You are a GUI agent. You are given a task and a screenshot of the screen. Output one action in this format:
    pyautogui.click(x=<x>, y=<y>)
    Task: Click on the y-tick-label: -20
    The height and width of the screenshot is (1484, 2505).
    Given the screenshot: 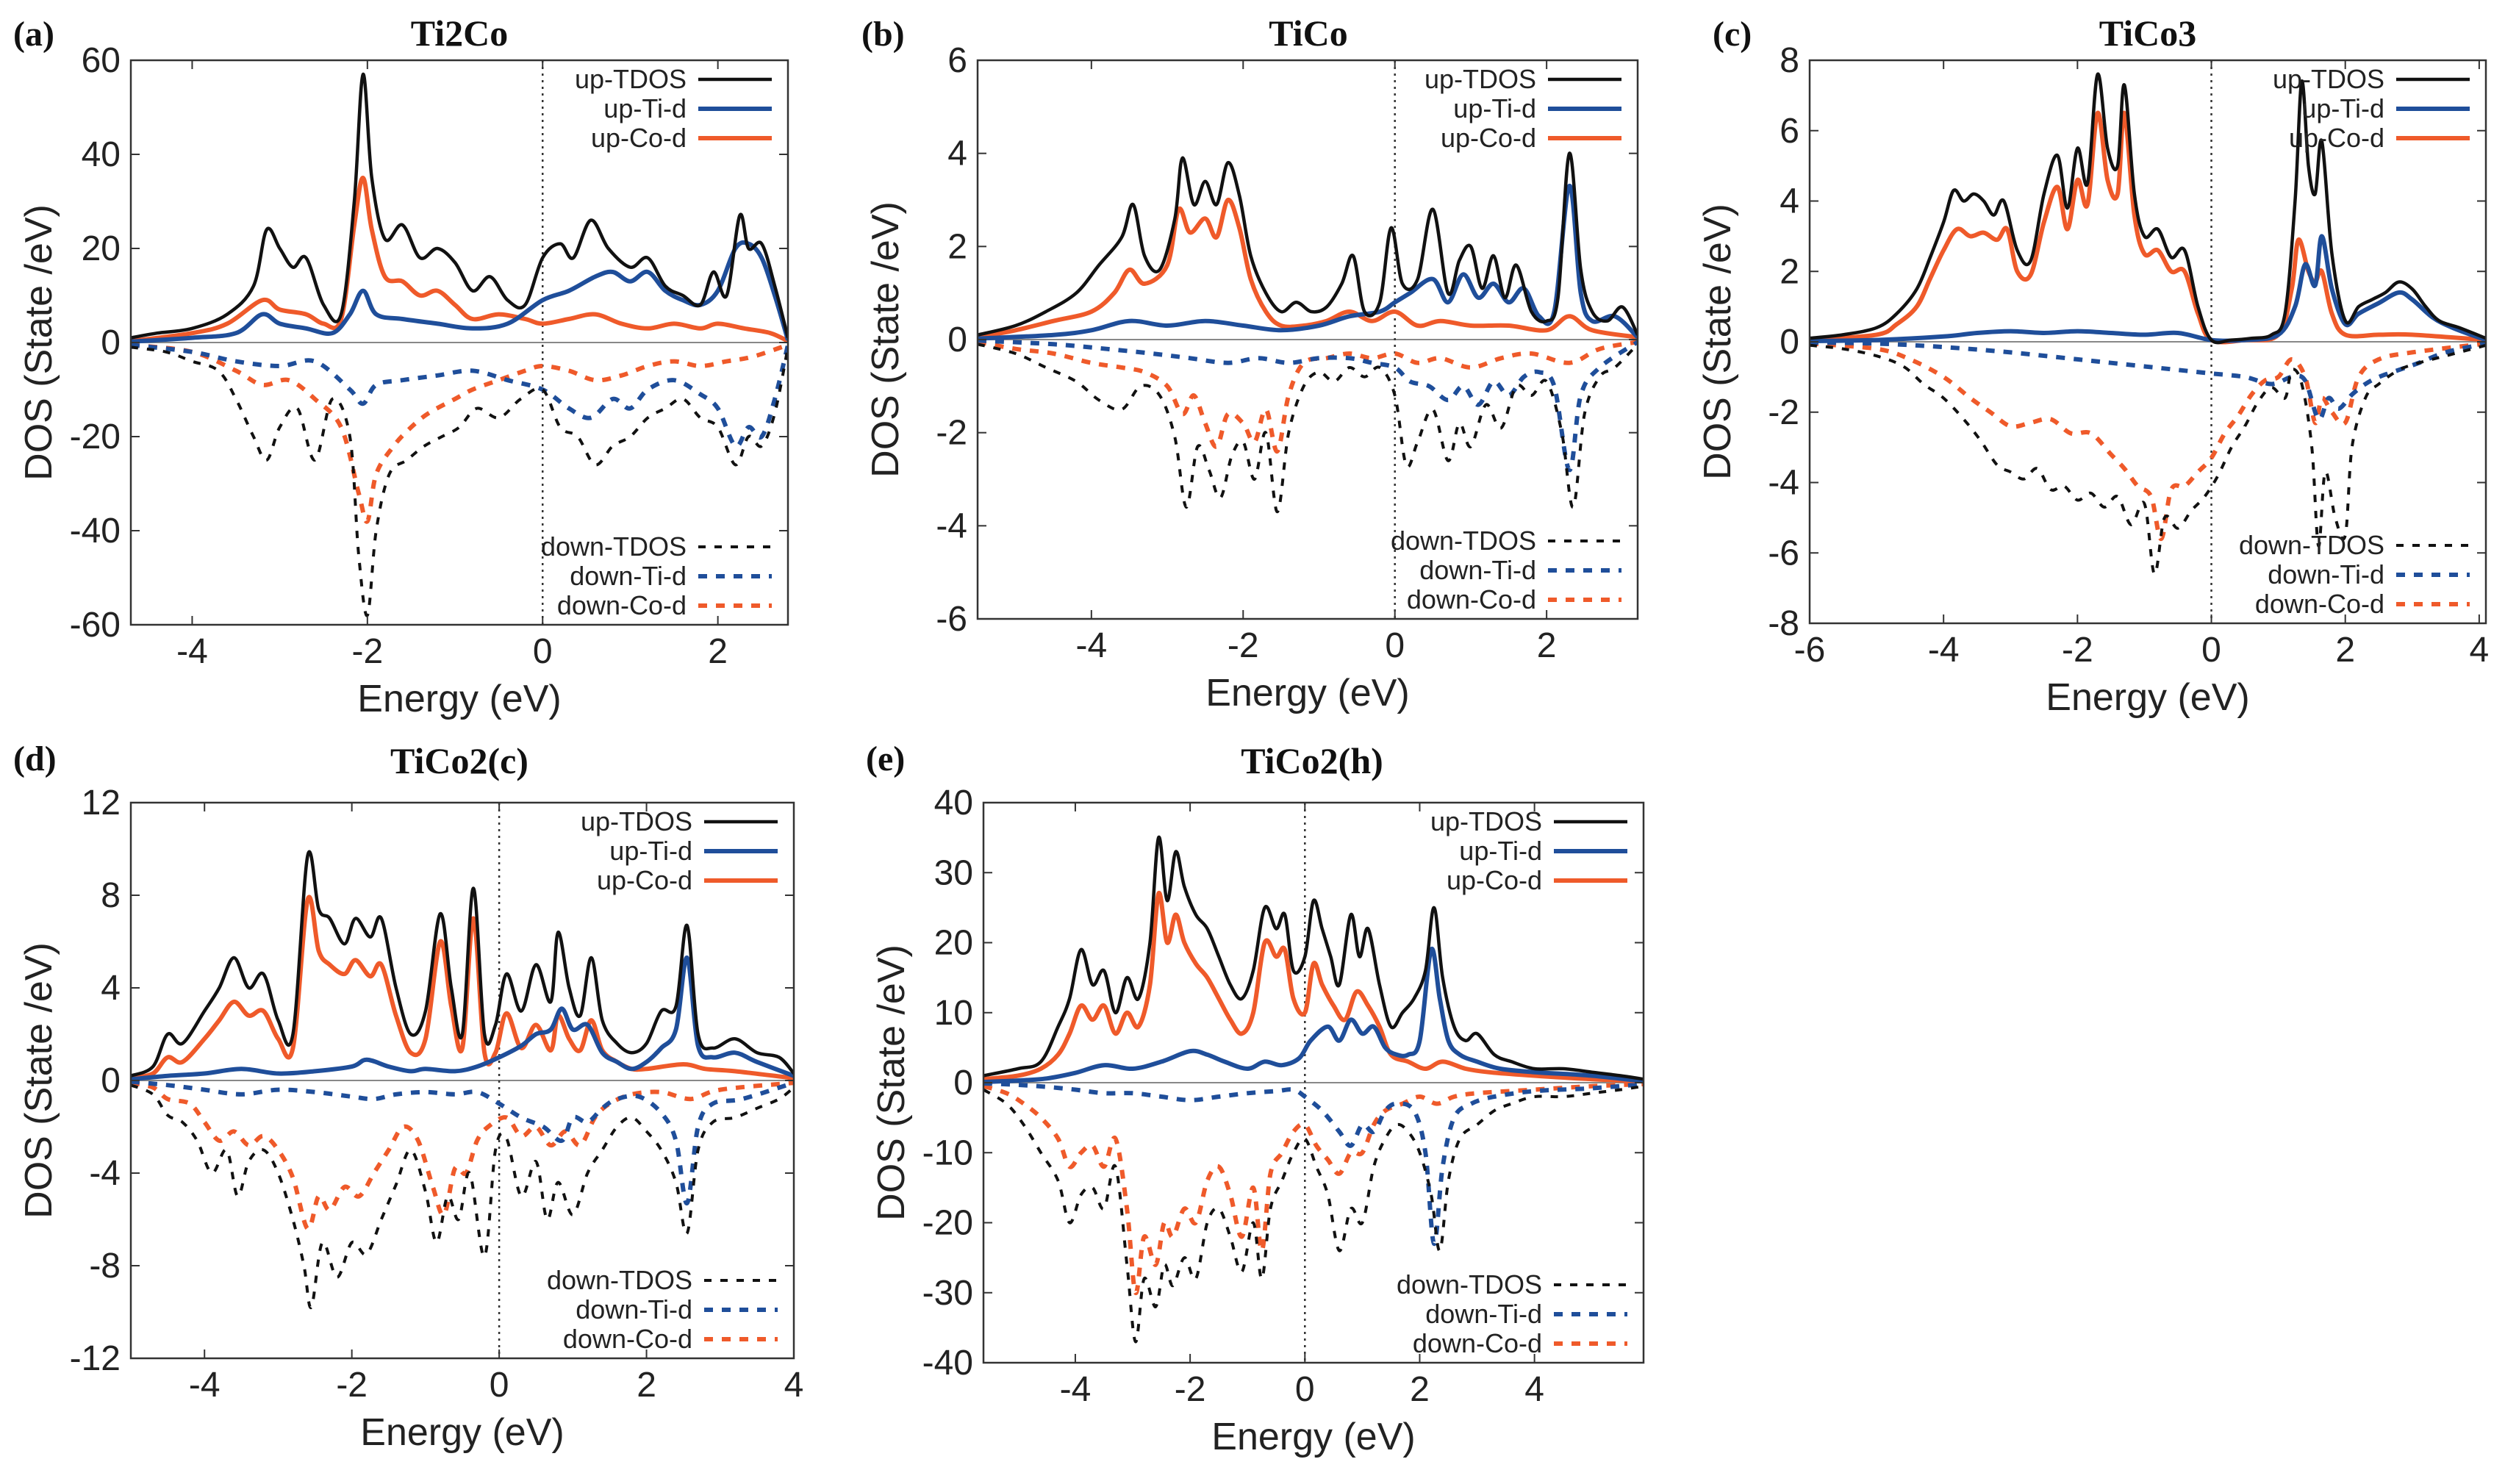 What is the action you would take?
    pyautogui.click(x=95, y=436)
    